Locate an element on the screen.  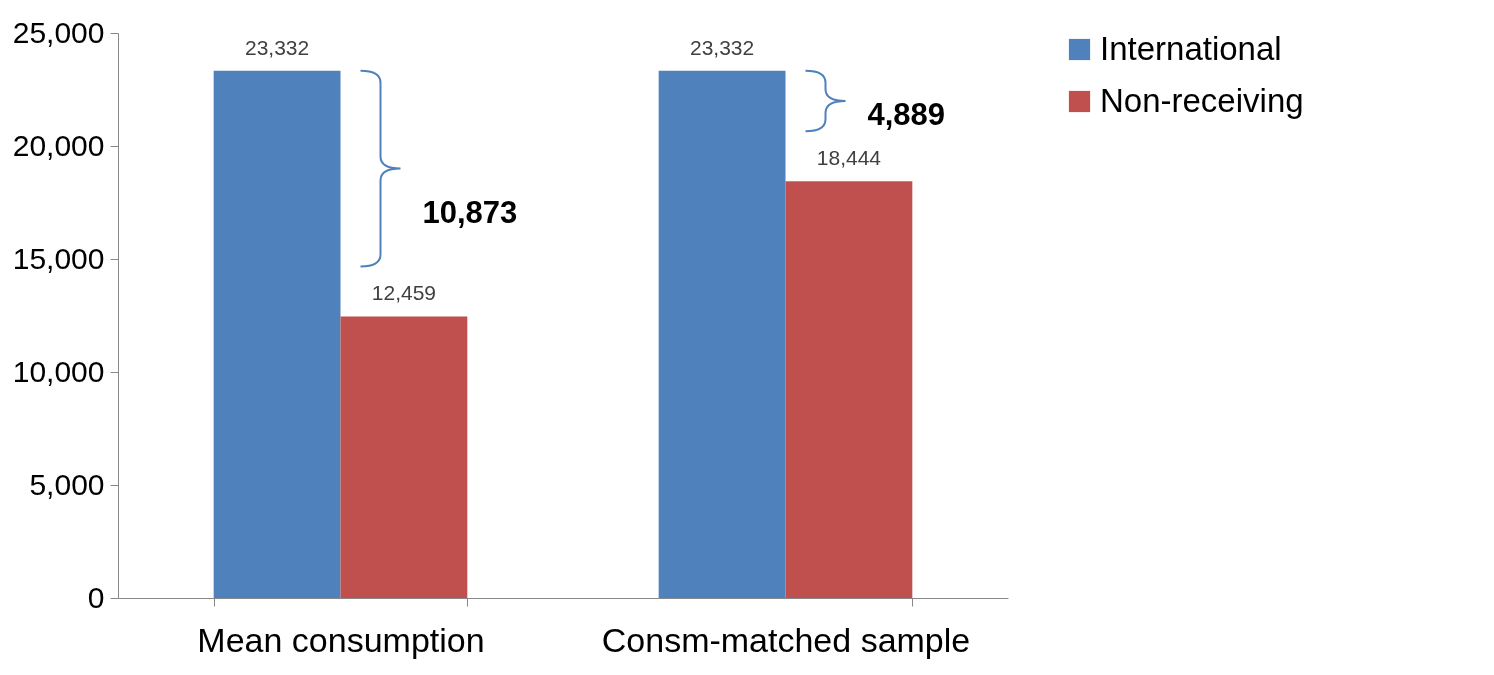
x-tick-label: Consm-matched sample is located at coordinates (786, 639).